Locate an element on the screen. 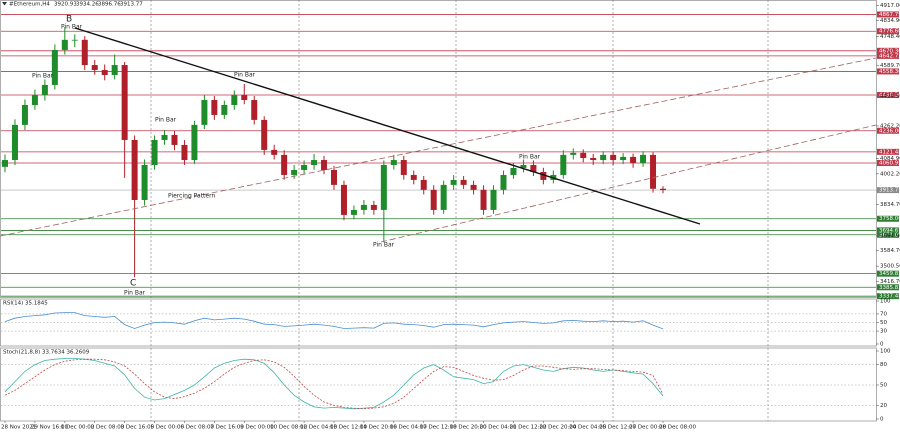 The width and height of the screenshot is (900, 433). x-tick-label: 6 Dec 08:00 is located at coordinates (197, 428).